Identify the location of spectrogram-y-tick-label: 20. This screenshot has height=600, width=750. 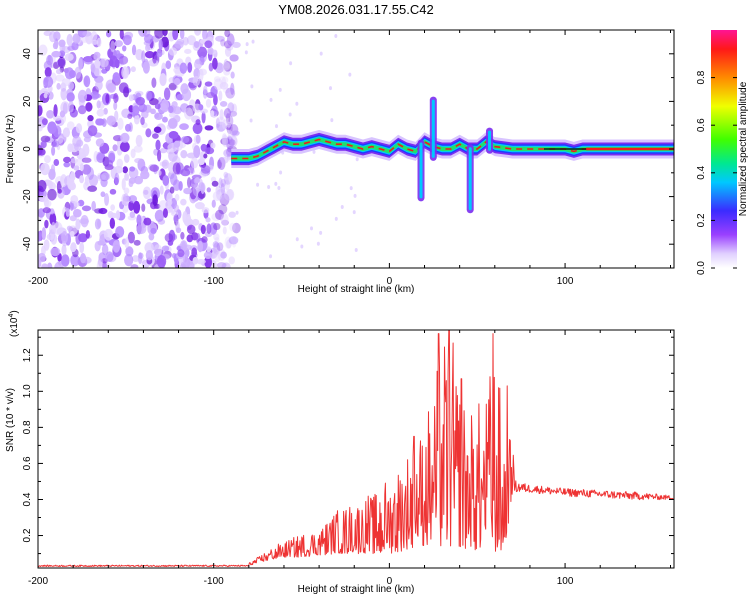
(27, 101).